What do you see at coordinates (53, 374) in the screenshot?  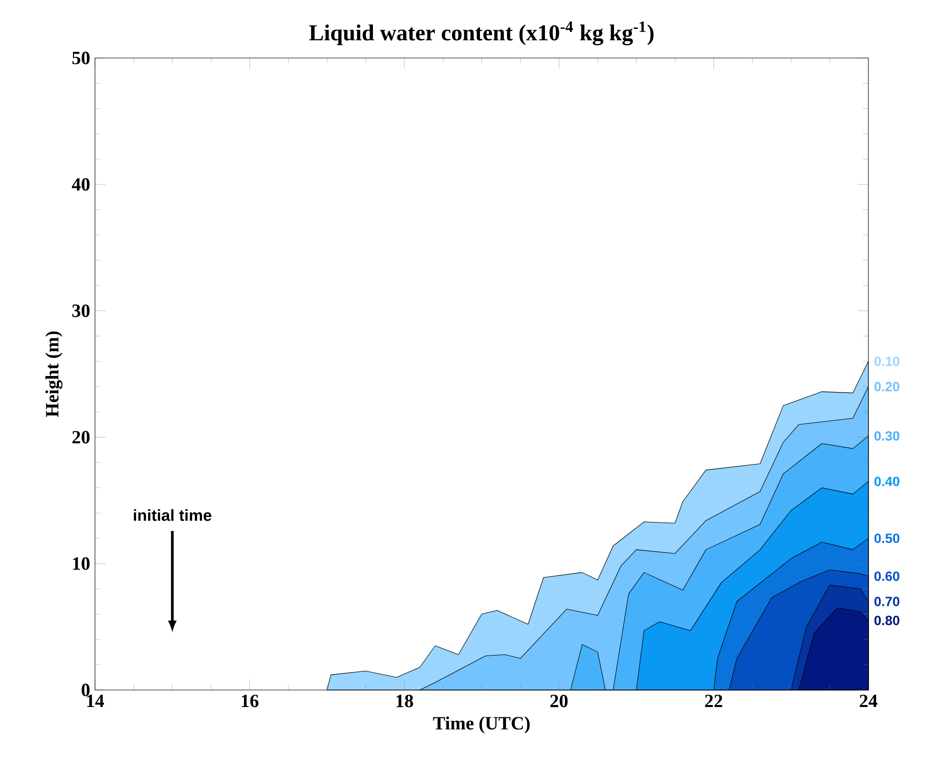 I see `y-axis-title: Height (m)` at bounding box center [53, 374].